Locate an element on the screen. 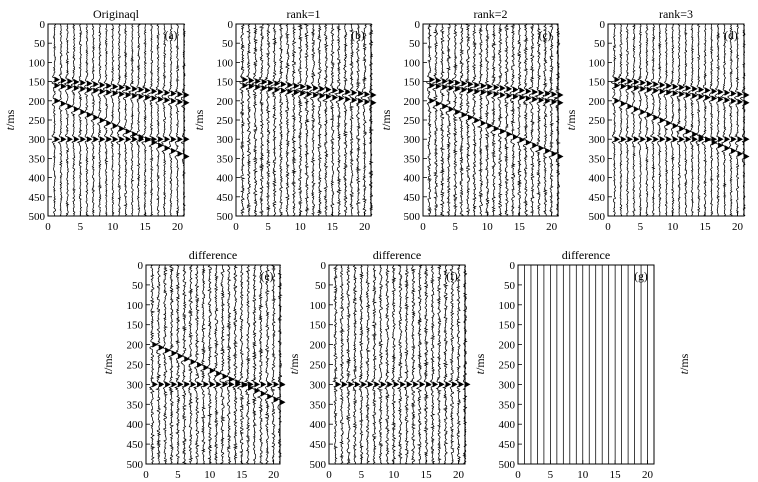 This screenshot has height=482, width=758. y-tick-label: 150 is located at coordinates (318, 326).